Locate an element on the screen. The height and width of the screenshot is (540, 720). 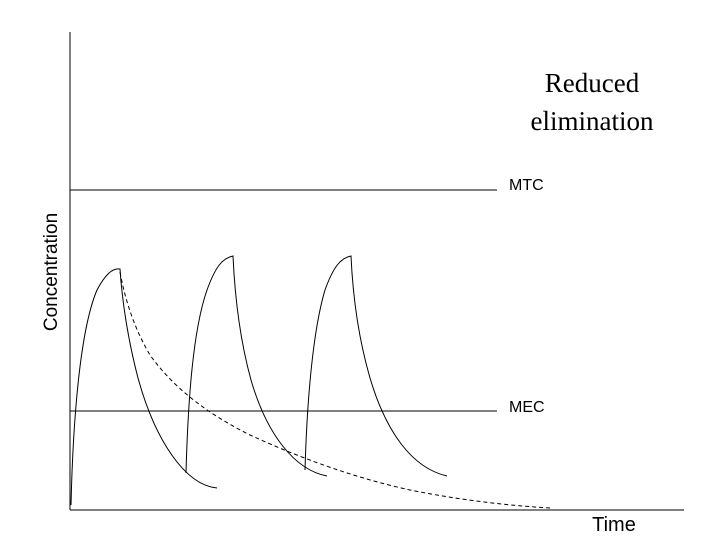
title-line-2: elimination is located at coordinates (592, 121).